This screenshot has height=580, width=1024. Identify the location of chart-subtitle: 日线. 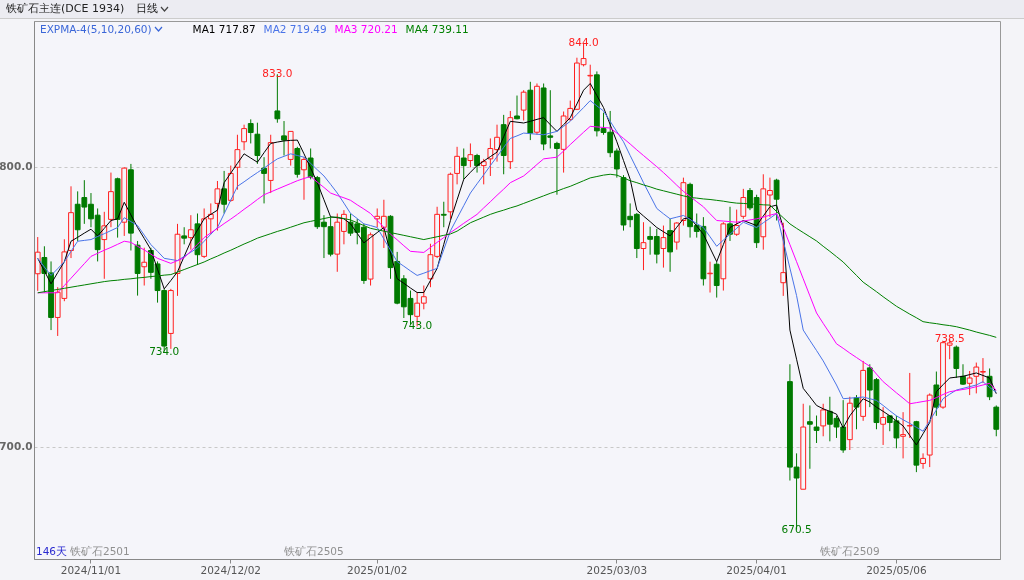
(147, 9).